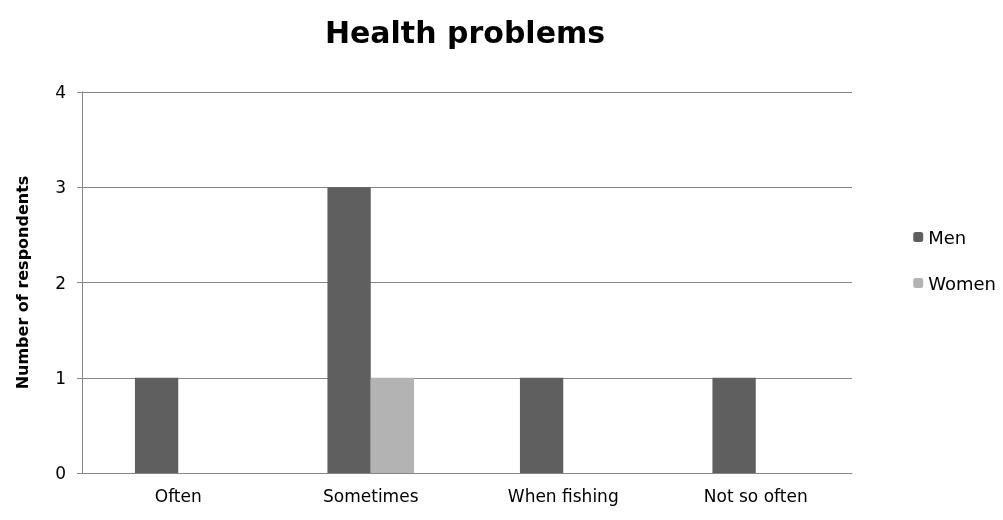 The height and width of the screenshot is (520, 1003). I want to click on y-tick-label: 3, so click(60, 187).